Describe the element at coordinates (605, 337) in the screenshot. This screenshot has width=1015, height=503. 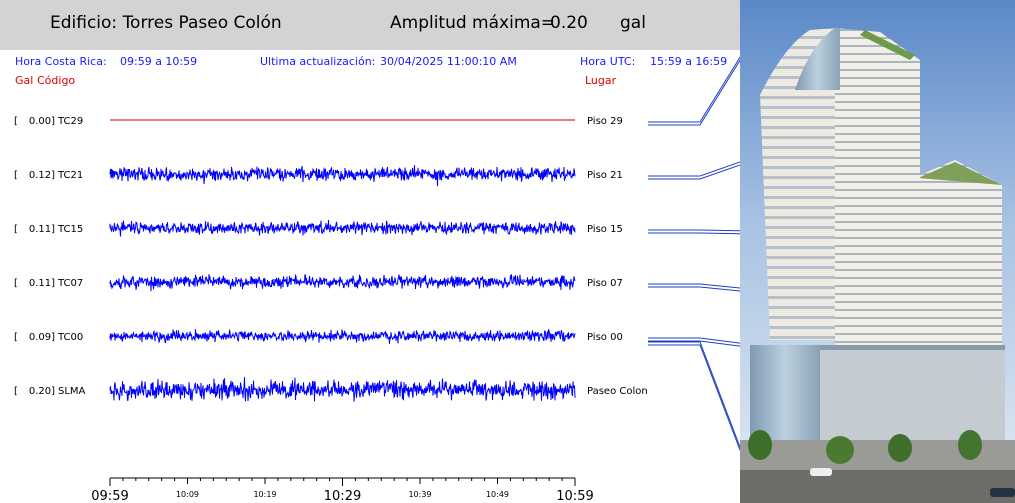
I see `trace-location: Piso 00` at that location.